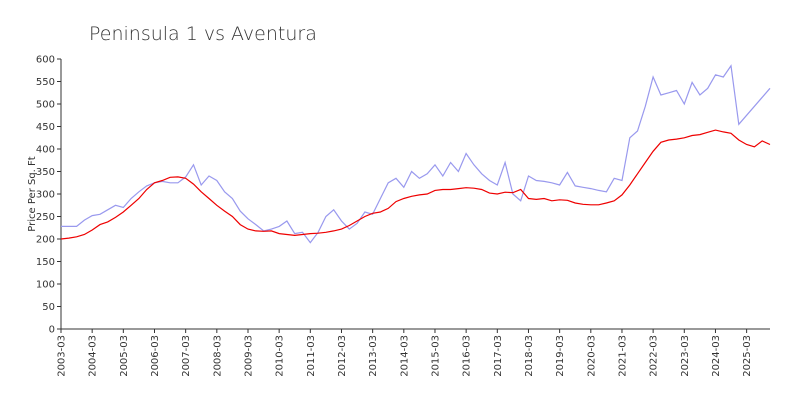  I want to click on x-tick-label: 2023-03, so click(685, 356).